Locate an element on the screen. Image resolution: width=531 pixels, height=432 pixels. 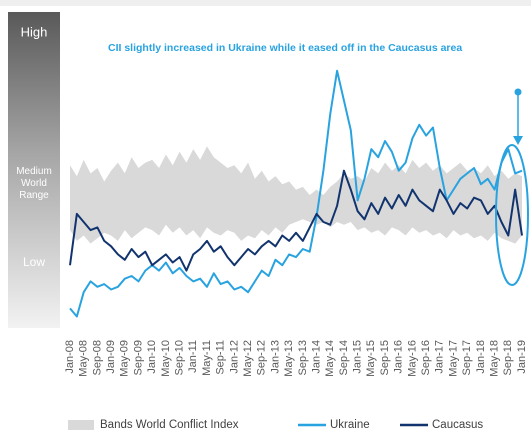
x-tick-label: Sep-18 is located at coordinates (508, 357).